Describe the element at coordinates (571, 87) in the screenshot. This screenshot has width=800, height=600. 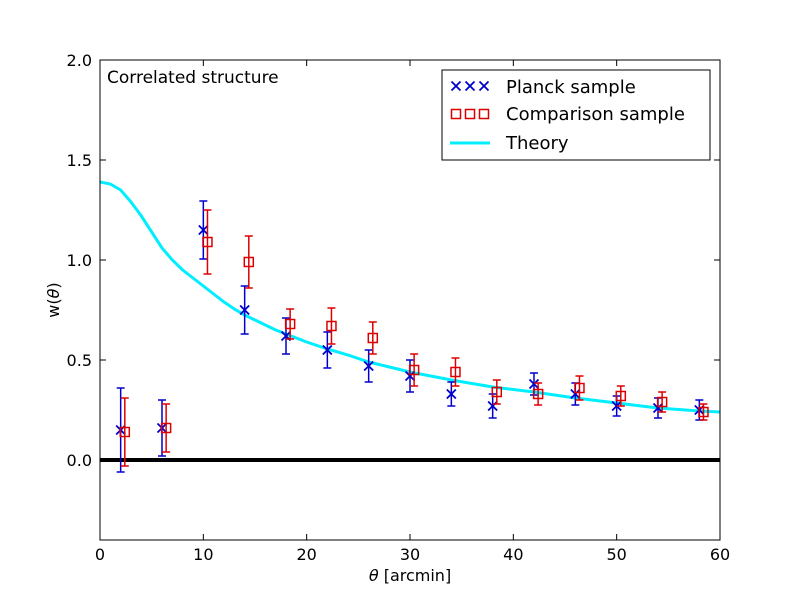
I see `legend-label-planck: Planck sample` at that location.